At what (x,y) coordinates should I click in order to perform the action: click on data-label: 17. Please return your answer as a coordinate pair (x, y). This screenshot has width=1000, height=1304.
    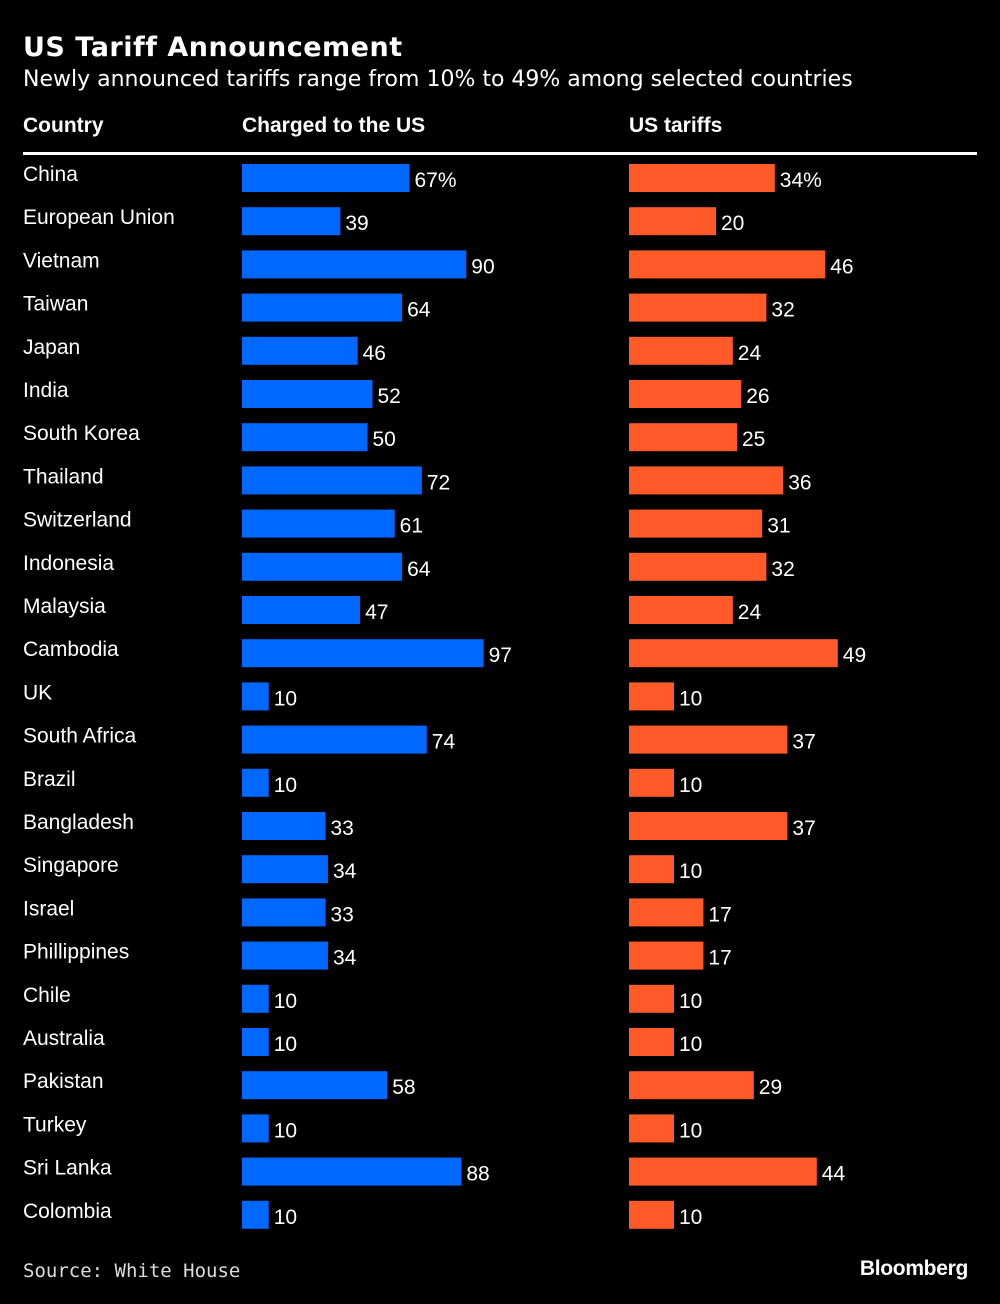
    Looking at the image, I should click on (719, 958).